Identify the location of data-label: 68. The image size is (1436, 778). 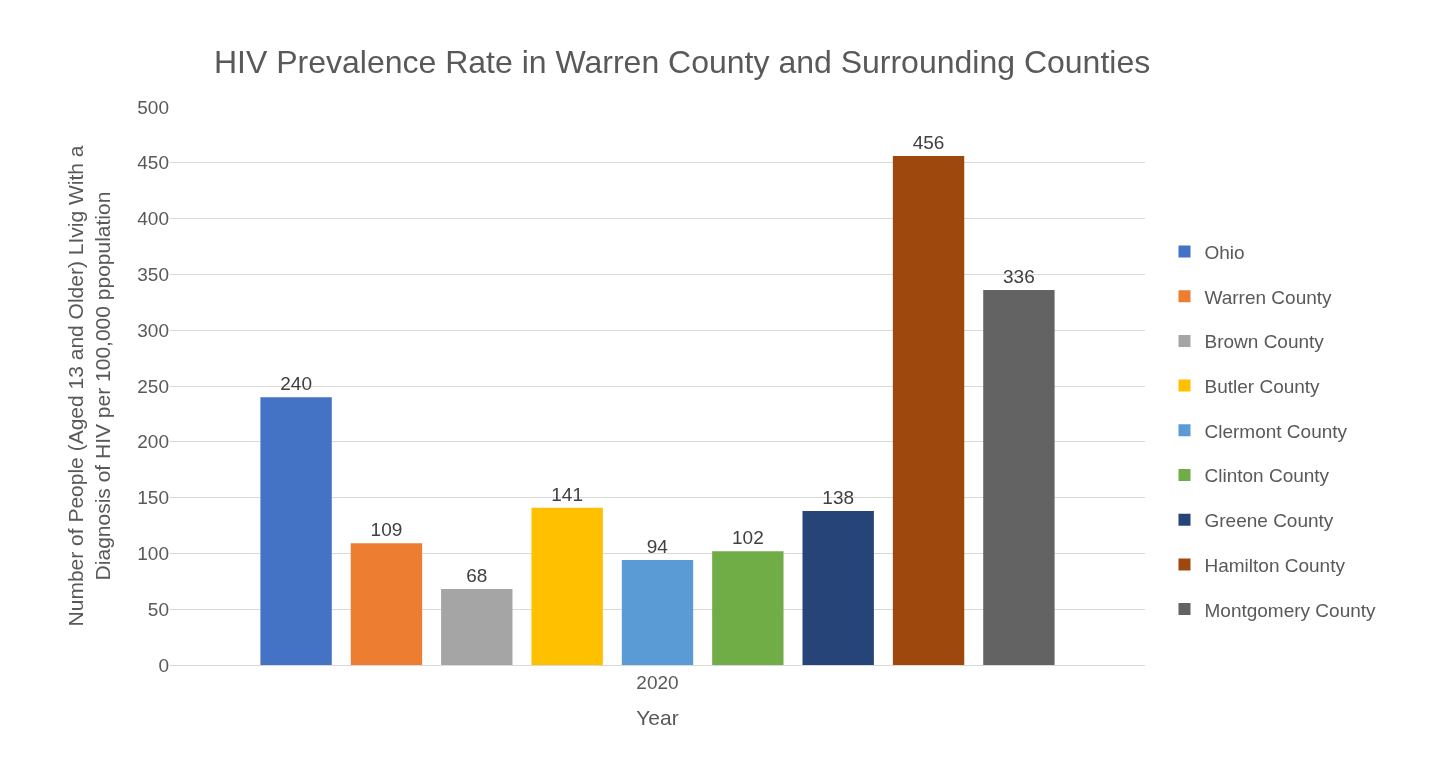
(477, 576).